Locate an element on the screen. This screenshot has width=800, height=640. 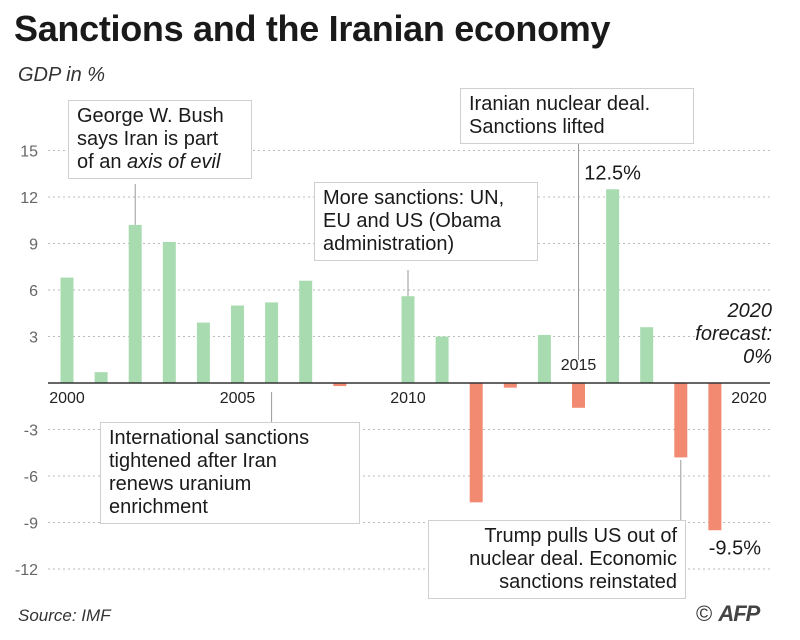
y-tick-label: -6 is located at coordinates (31, 477).